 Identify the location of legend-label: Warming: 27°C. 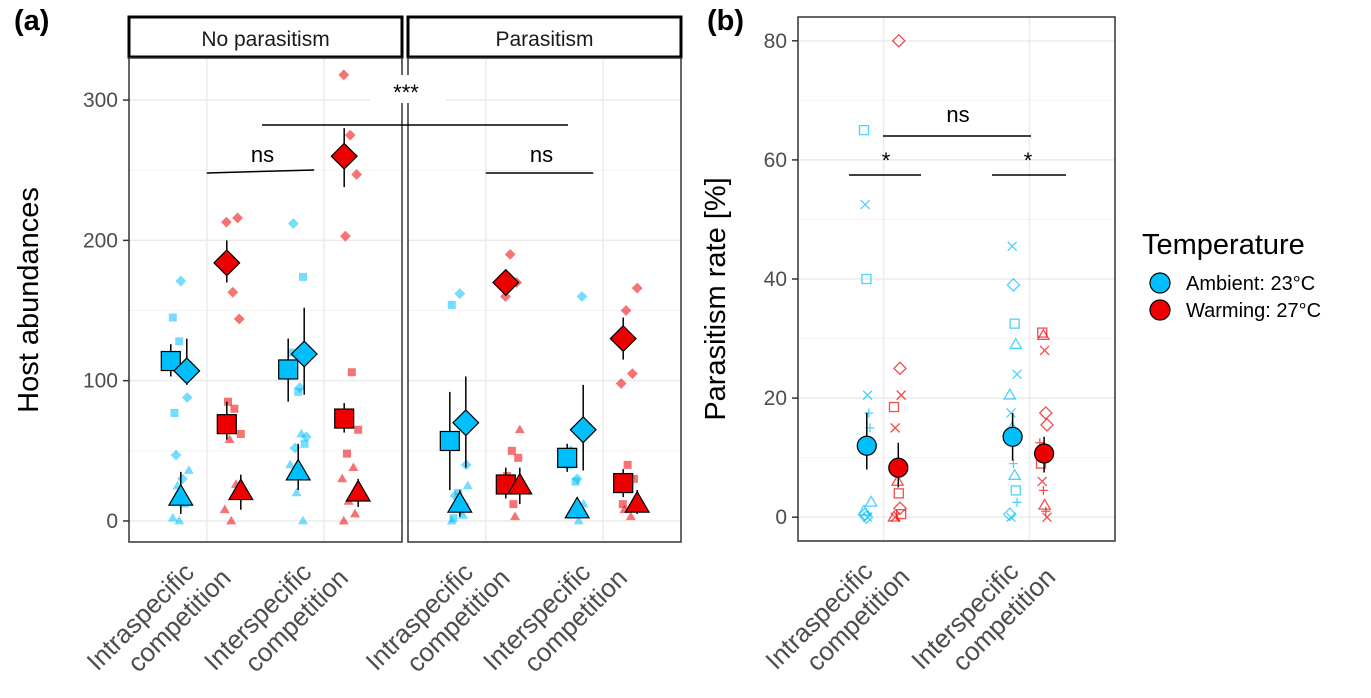
(1253, 311).